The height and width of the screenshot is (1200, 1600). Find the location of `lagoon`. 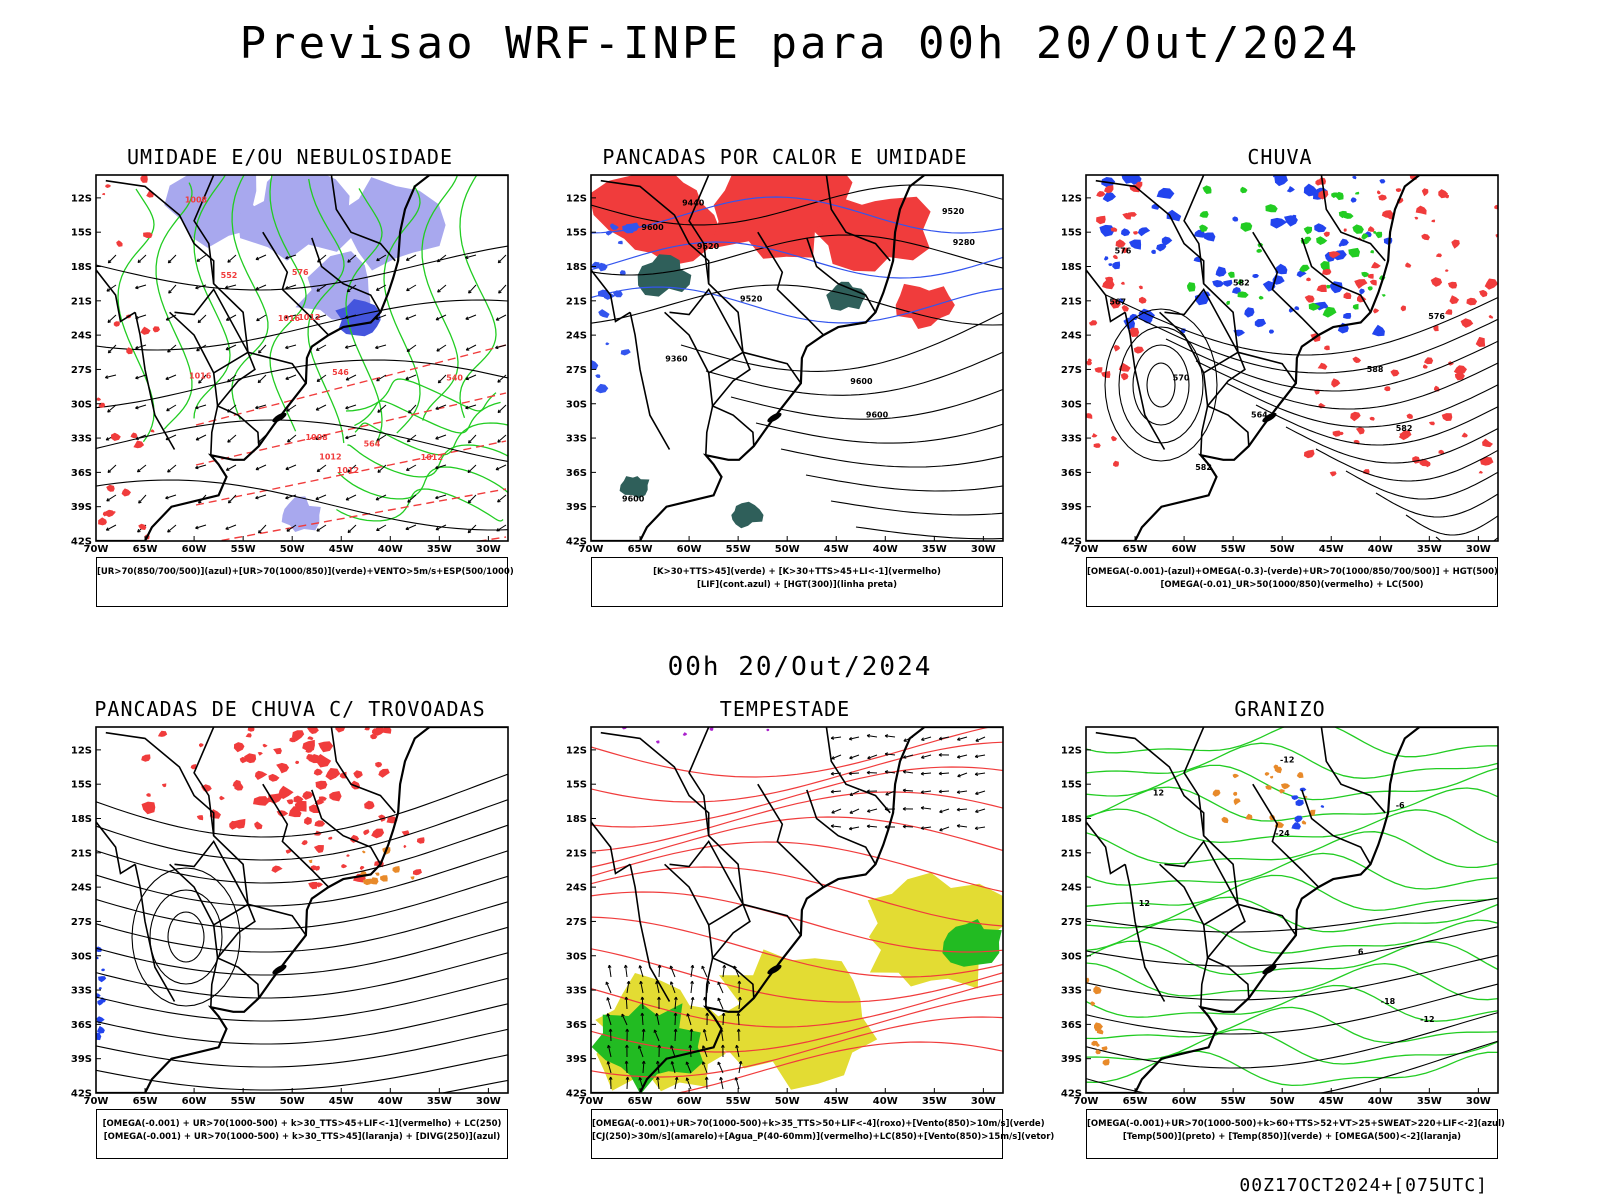

lagoon is located at coordinates (774, 417).